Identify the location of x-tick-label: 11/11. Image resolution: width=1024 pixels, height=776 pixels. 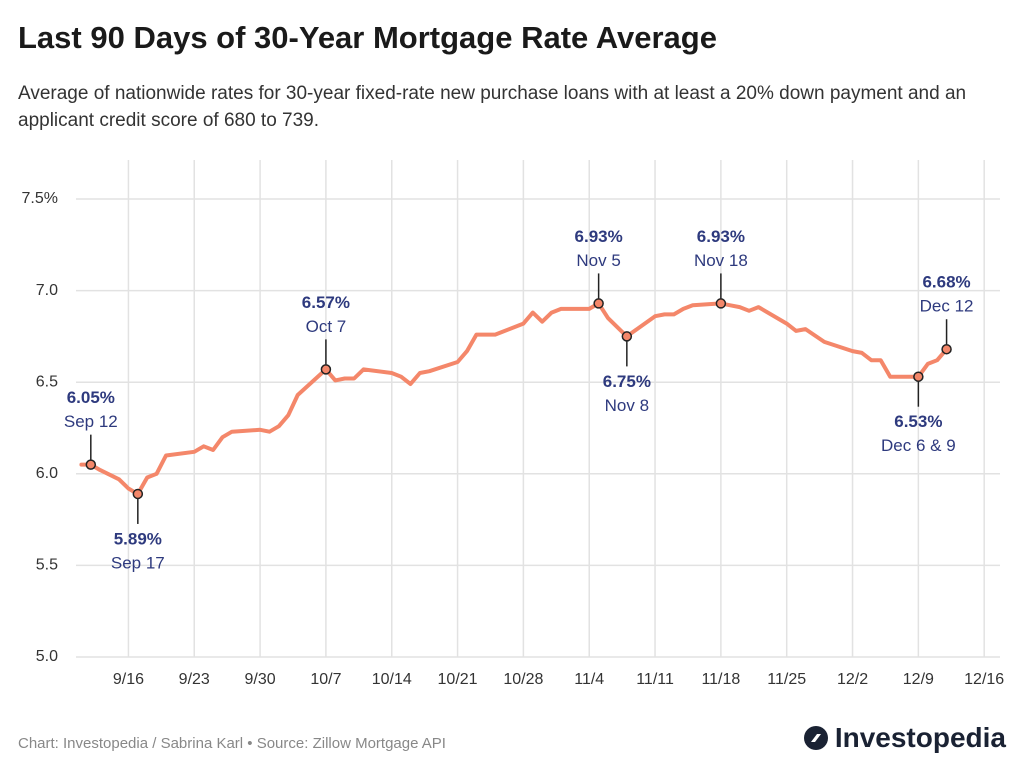
(655, 679).